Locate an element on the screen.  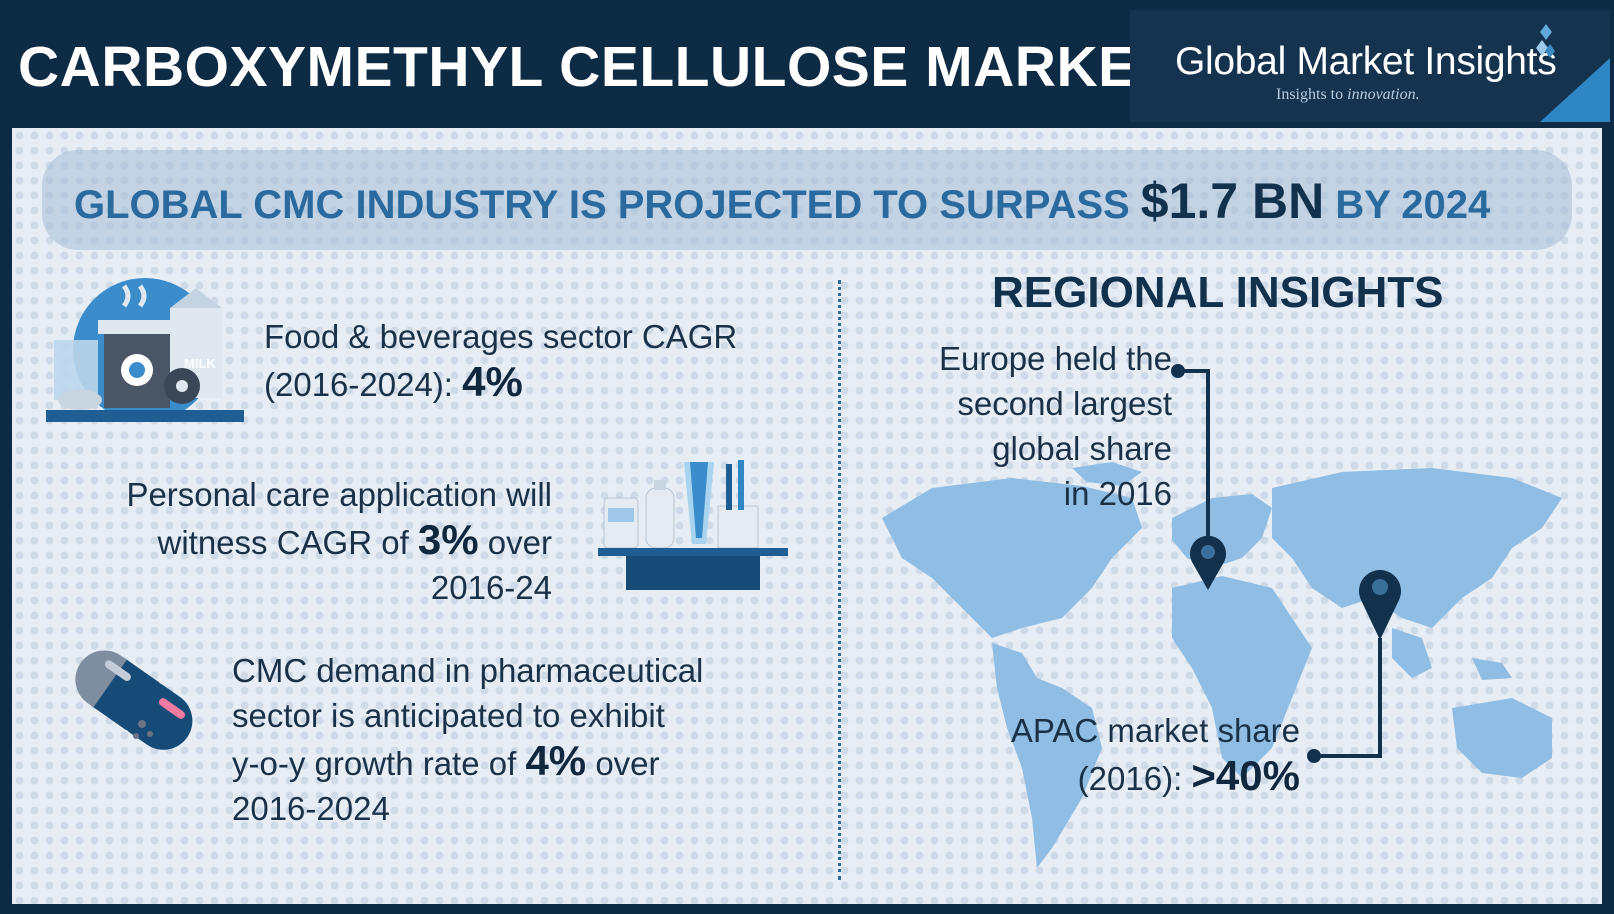
personal-care-cagr-value: 3% is located at coordinates (448, 539).